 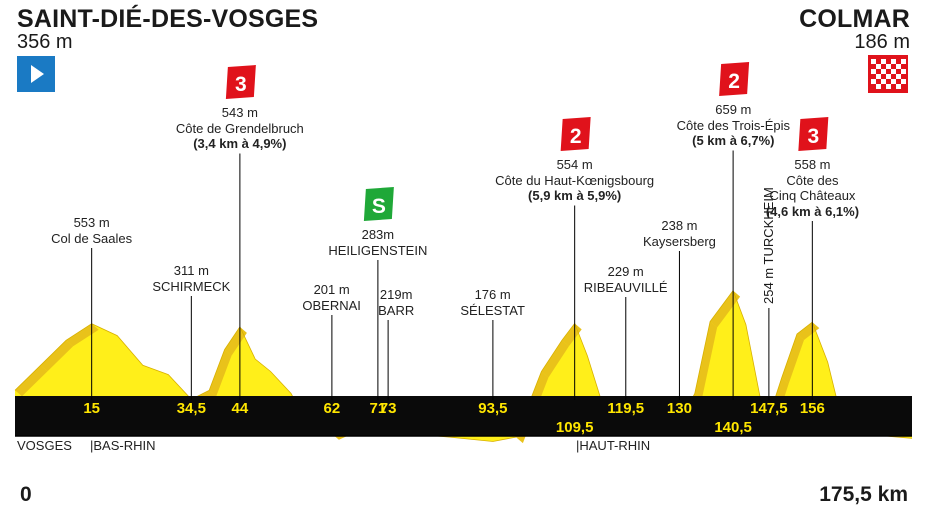 What do you see at coordinates (769, 408) in the screenshot?
I see `km-label: 147,5` at bounding box center [769, 408].